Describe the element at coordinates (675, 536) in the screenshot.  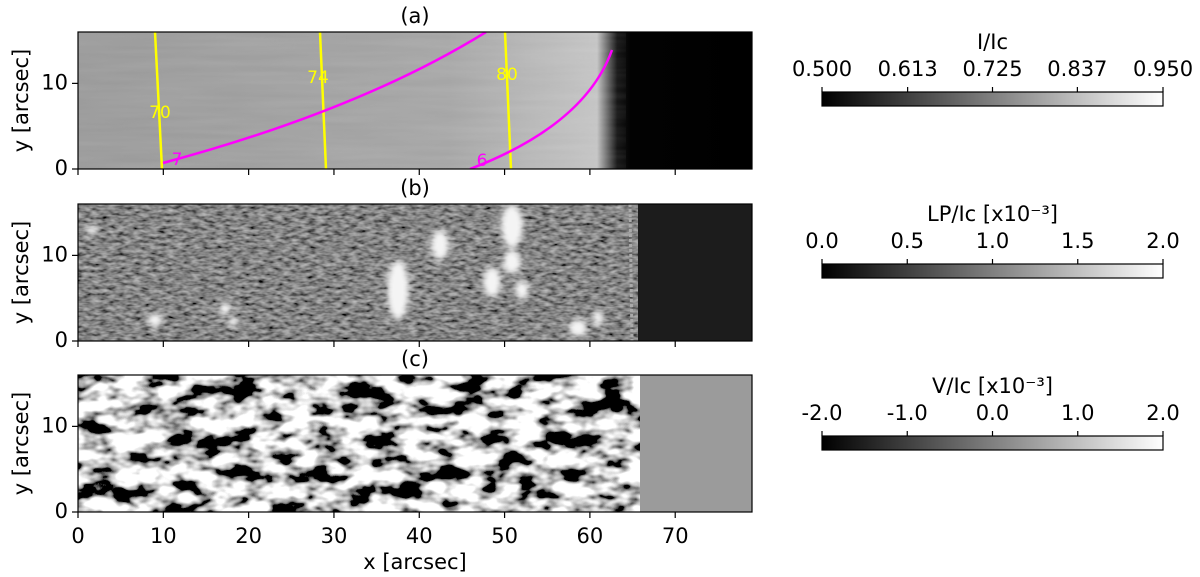
I see `x-tick-label: 70` at that location.